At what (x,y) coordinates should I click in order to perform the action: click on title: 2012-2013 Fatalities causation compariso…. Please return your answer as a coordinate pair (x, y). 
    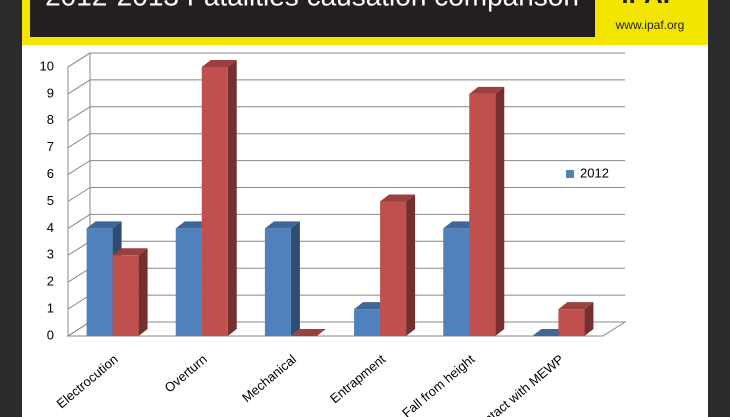
    Looking at the image, I should click on (312, 5).